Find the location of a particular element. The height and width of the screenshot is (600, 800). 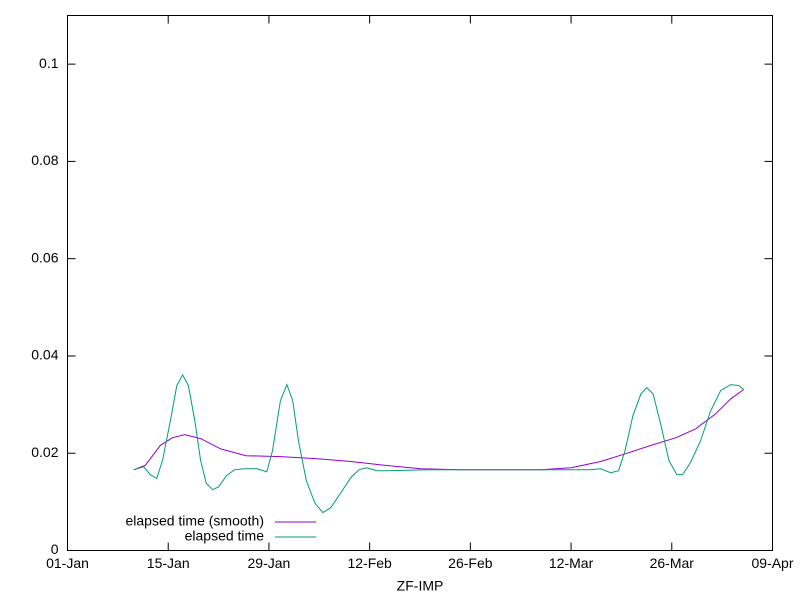

y-tick-label: 0.04 is located at coordinates (44, 355).